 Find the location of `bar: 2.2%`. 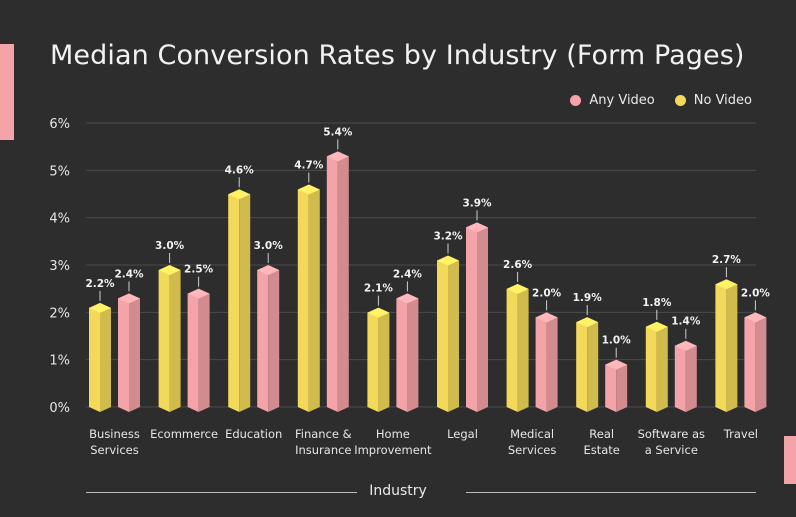

bar: 2.2% is located at coordinates (100, 345).